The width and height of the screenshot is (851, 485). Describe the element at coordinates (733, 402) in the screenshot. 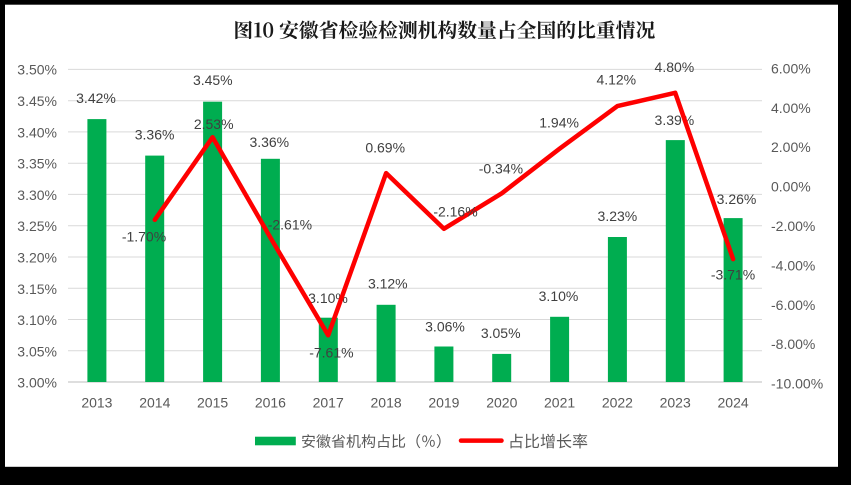

I see `svg-text: 2024` at that location.